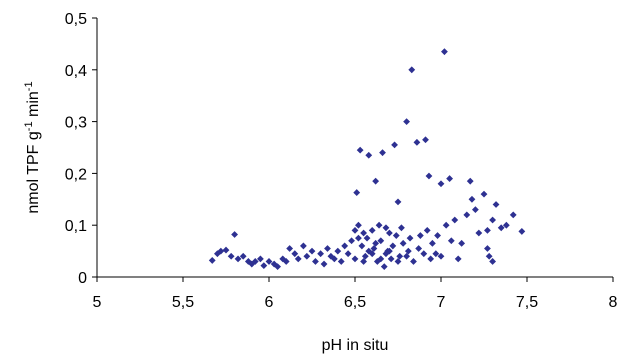 The height and width of the screenshot is (358, 623). I want to click on y-axis-ticks: 0 0,1 0,2 0,3 0,4 0,5, so click(81, 149).